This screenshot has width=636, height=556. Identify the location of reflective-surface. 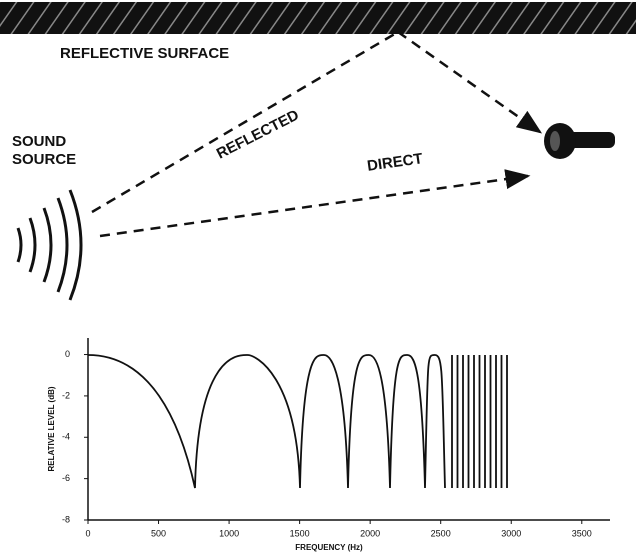
(318, 18).